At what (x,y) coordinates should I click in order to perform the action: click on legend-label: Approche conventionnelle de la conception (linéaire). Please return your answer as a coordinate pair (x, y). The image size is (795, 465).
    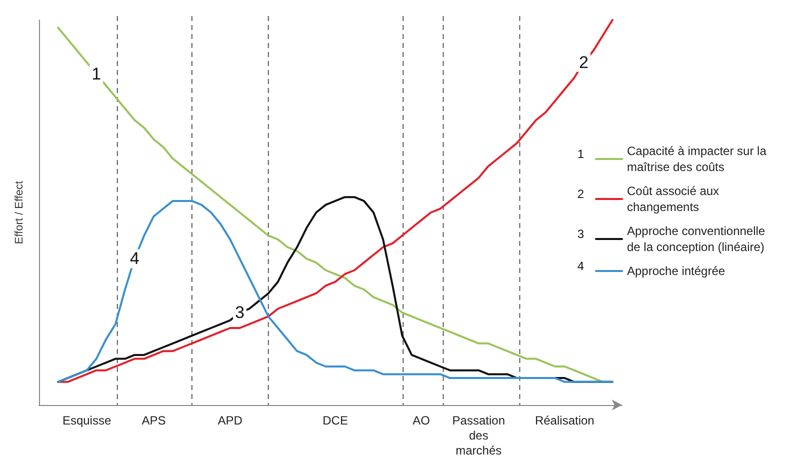
    Looking at the image, I should click on (696, 239).